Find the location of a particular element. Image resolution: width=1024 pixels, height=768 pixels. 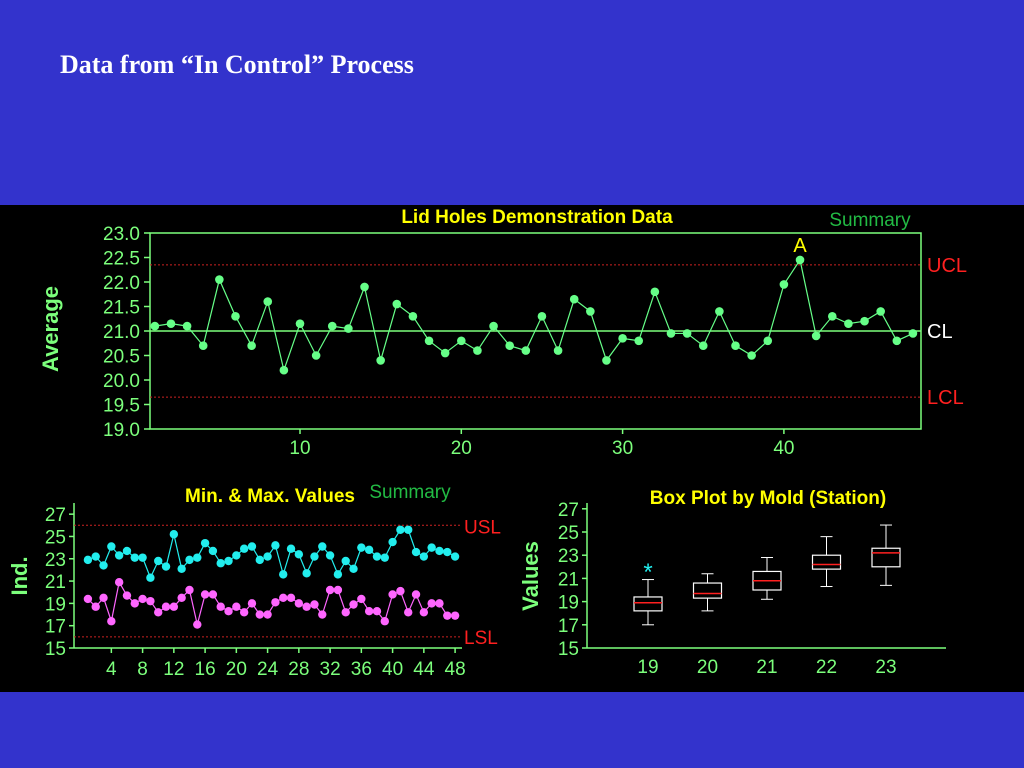

chart2-x-tick-label: 48 is located at coordinates (455, 669).